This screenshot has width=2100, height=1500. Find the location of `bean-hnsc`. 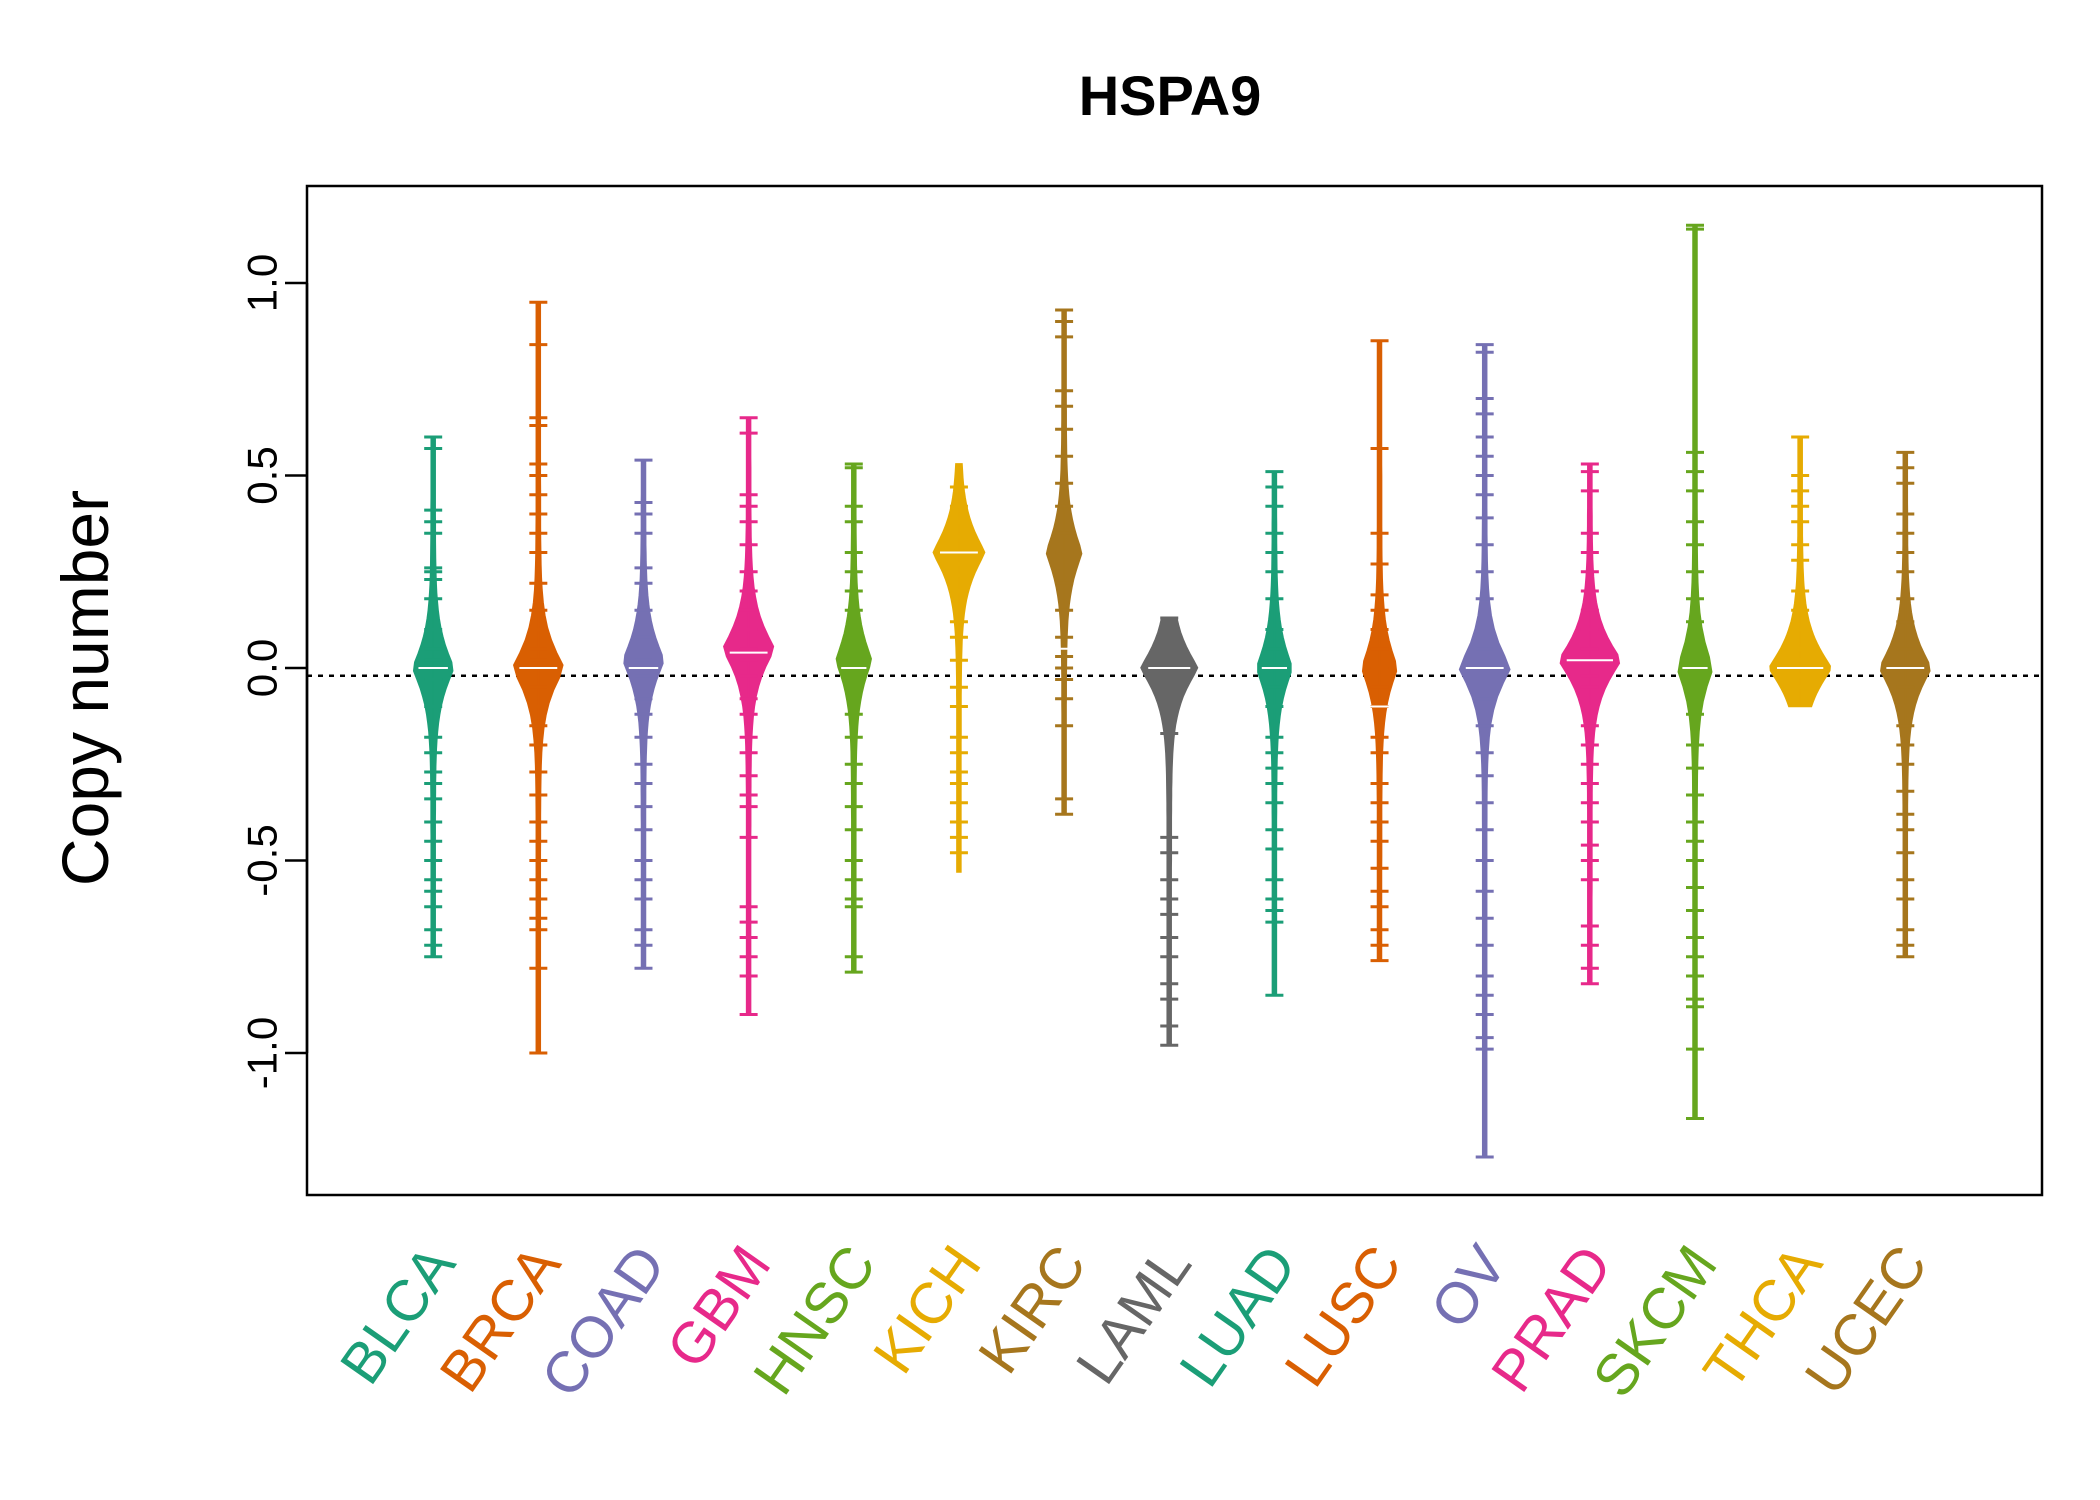

bean-hnsc is located at coordinates (853, 718).